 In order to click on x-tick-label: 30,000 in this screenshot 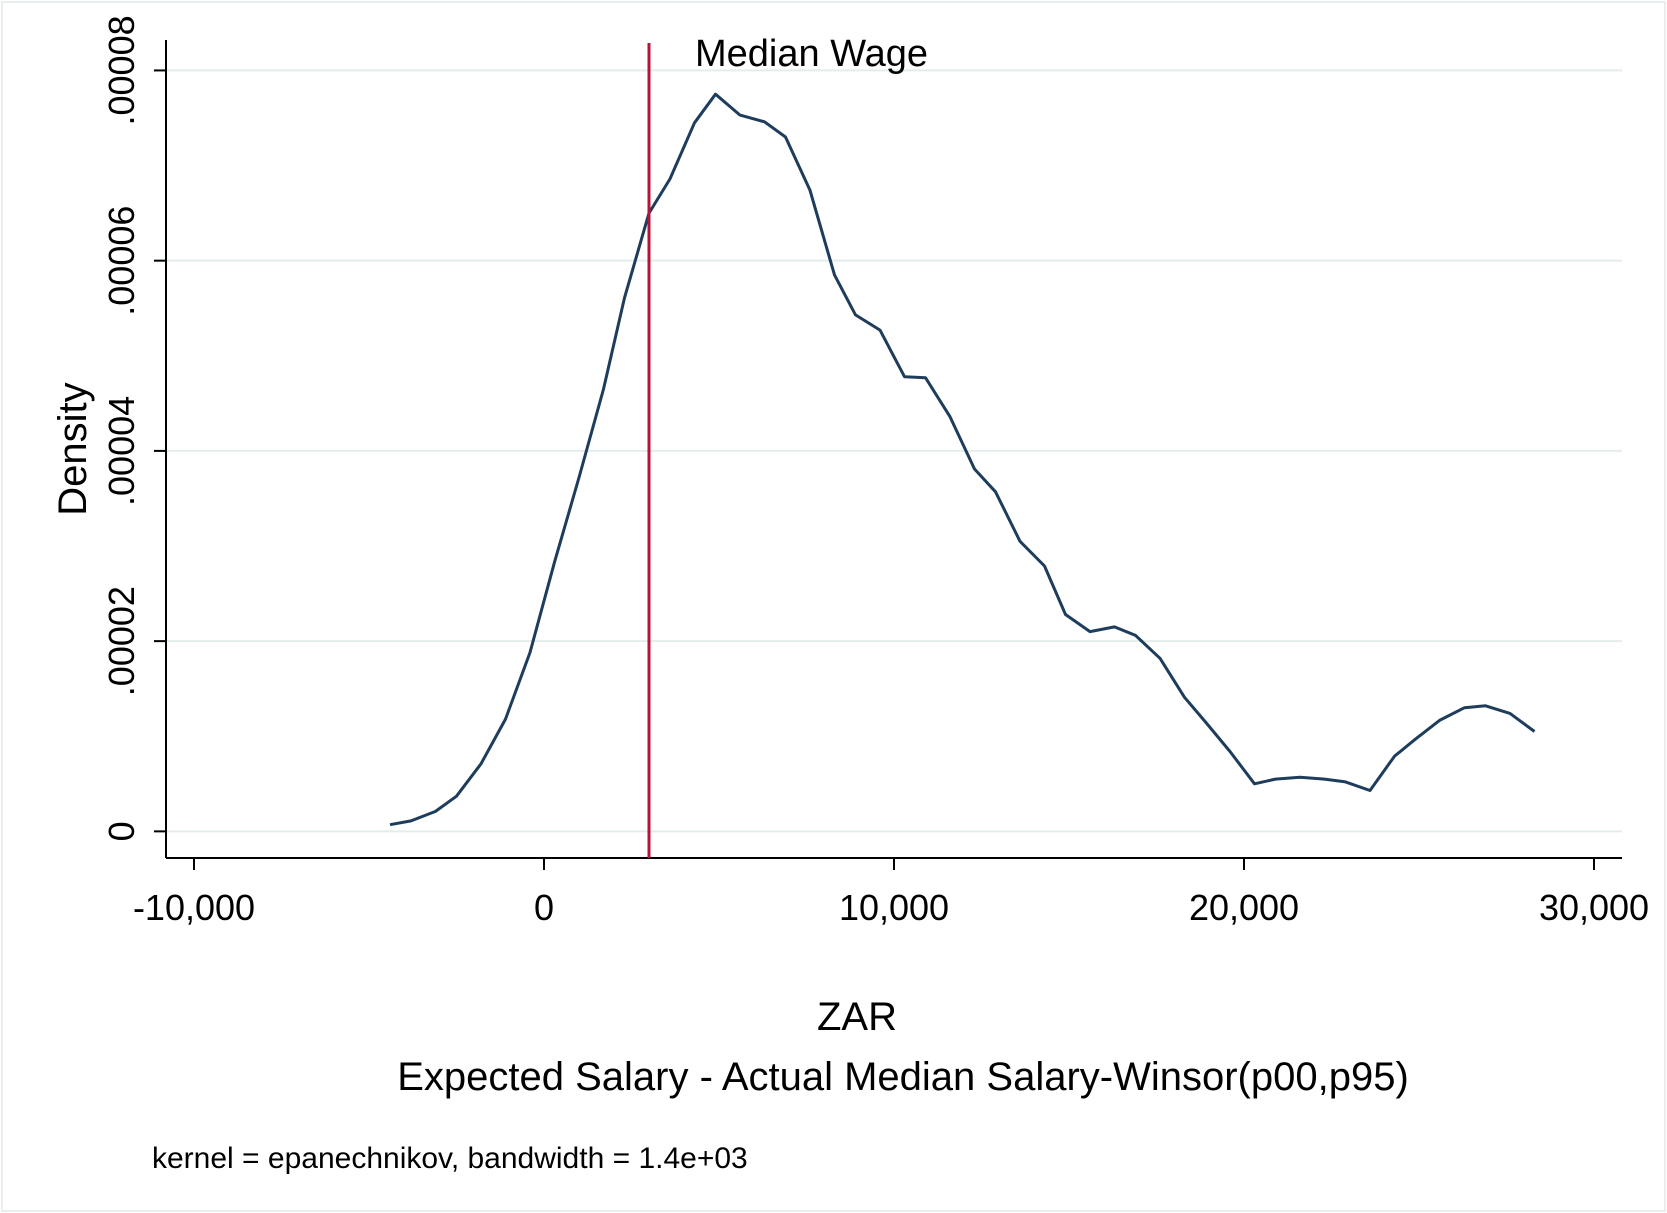, I will do `click(1594, 907)`.